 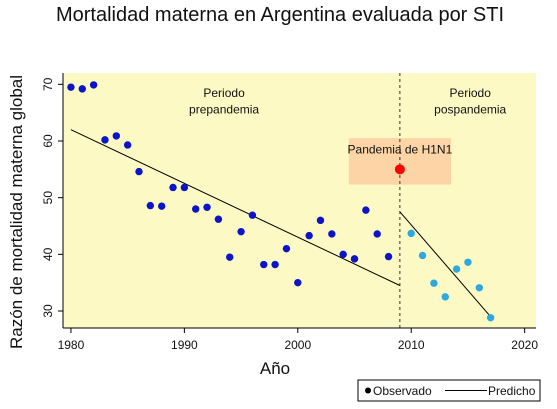 What do you see at coordinates (275, 368) in the screenshot?
I see `x-axis-label: Año` at bounding box center [275, 368].